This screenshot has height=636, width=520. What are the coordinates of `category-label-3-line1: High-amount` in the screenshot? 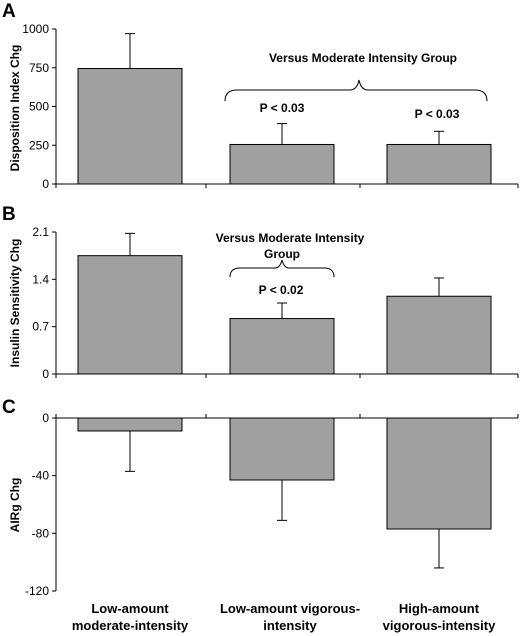 It's located at (439, 608).